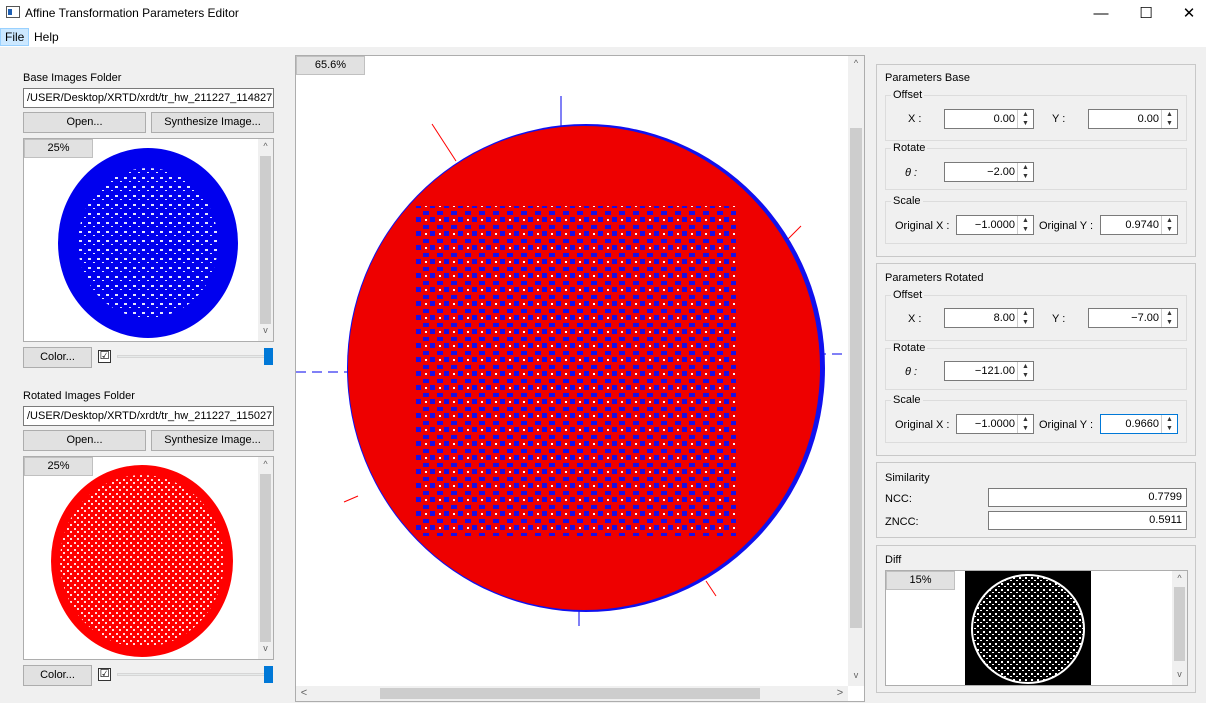  Describe the element at coordinates (989, 318) in the screenshot. I see `rotated-offset-x-spinbox: 8.00 ▲ ▼` at that location.